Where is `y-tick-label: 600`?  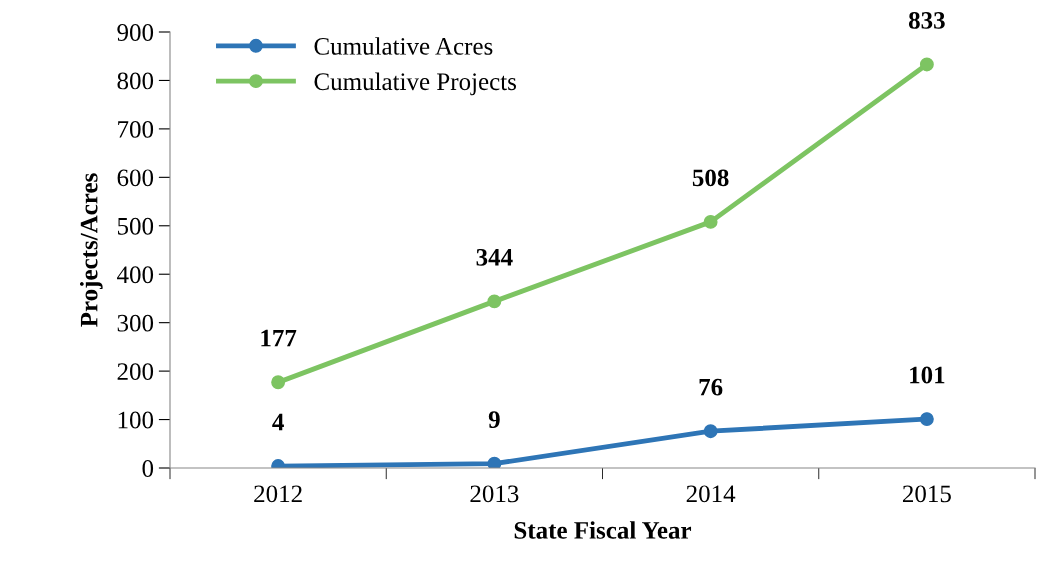
y-tick-label: 600 is located at coordinates (135, 178).